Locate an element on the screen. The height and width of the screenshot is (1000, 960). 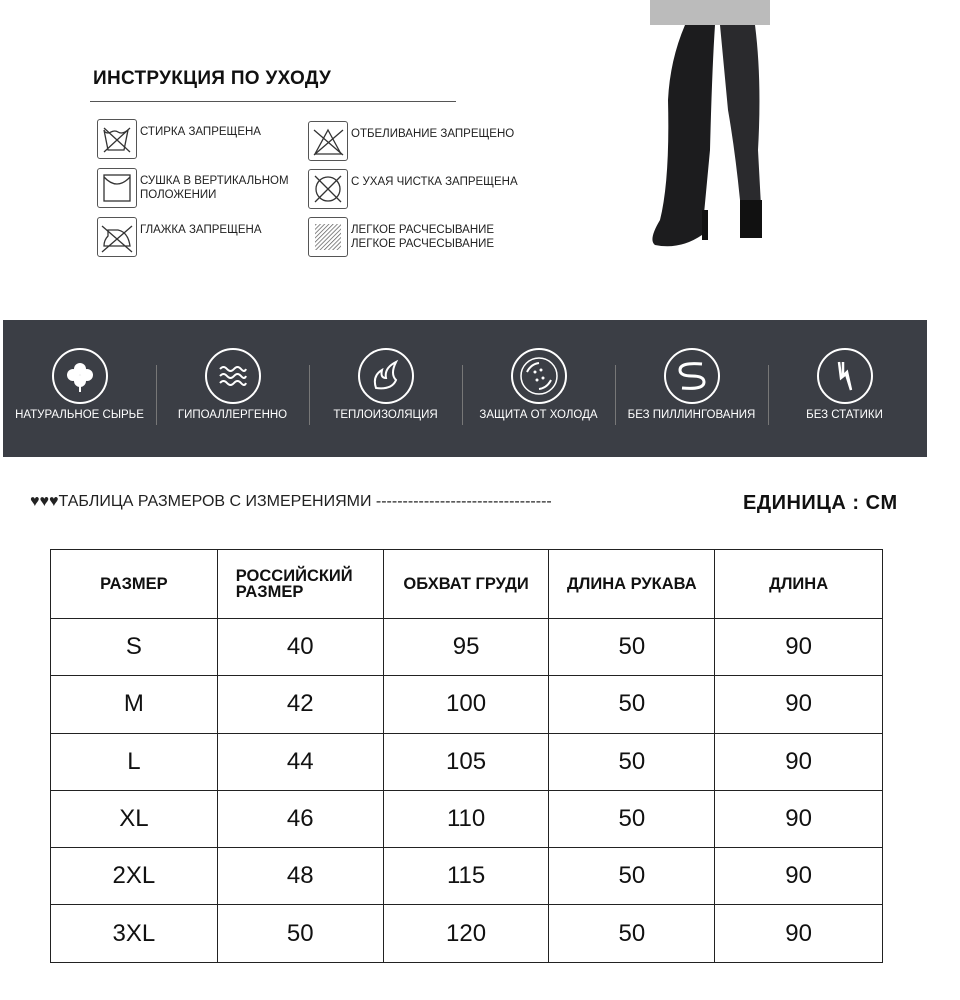
table-cell: 100 is located at coordinates (466, 704).